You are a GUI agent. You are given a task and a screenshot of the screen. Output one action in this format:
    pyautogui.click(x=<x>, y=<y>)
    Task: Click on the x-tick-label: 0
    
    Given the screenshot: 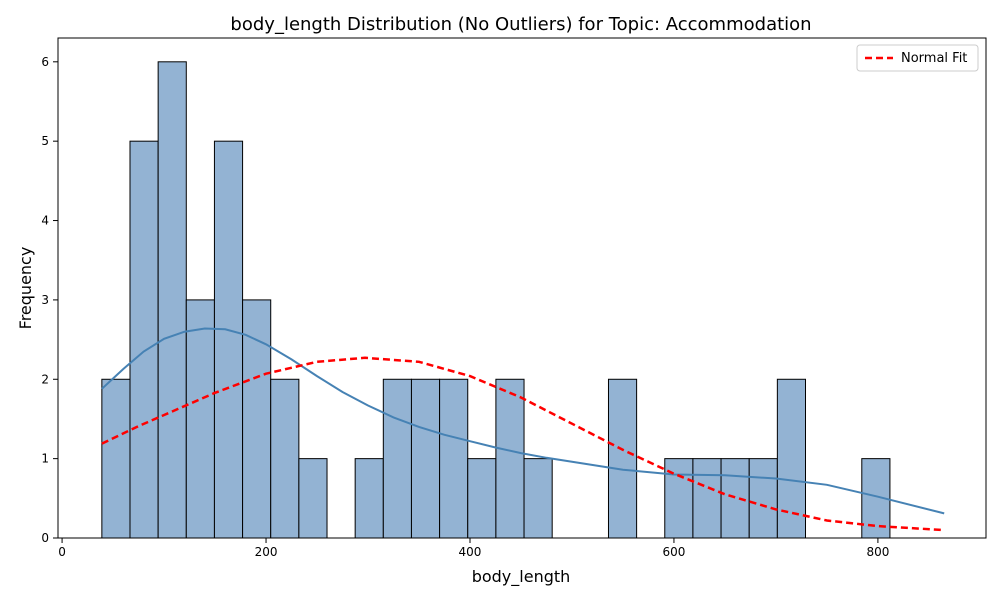 What is the action you would take?
    pyautogui.click(x=62, y=552)
    